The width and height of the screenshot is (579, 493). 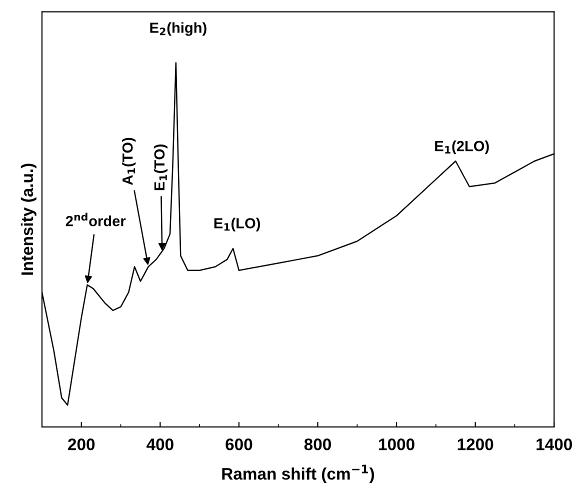 I want to click on annotation: 2$^{nd}$order, so click(x=96, y=219).